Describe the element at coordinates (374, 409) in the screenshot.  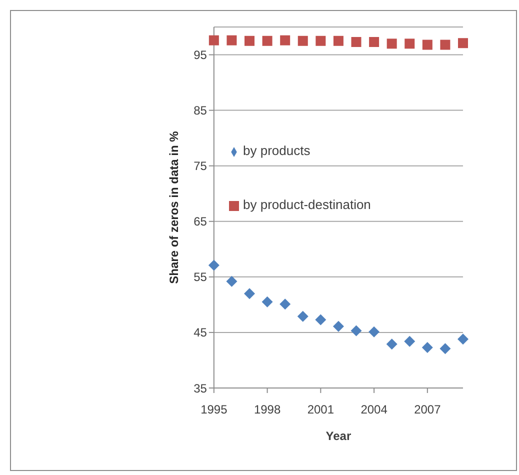
I see `x-tick-label: 2004` at that location.